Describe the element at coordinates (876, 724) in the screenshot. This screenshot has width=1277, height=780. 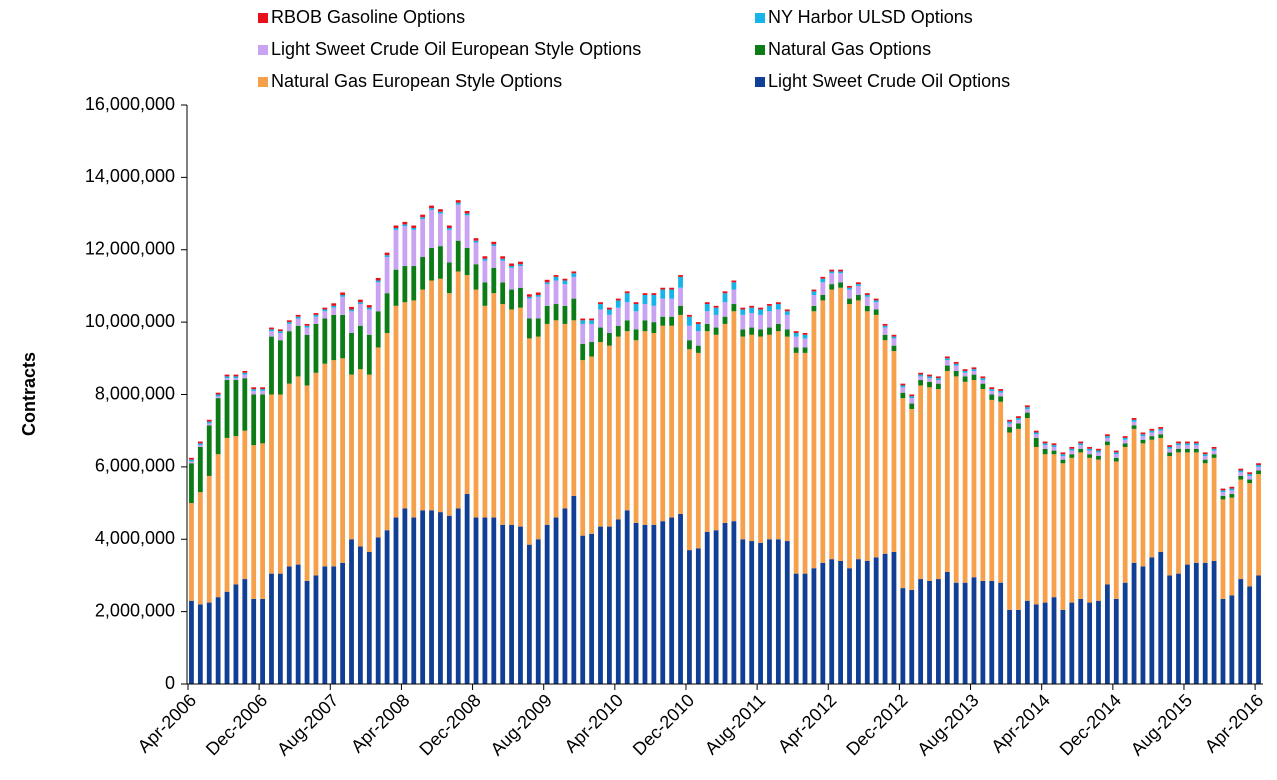
I see `x-tick-label: Dec-2012` at that location.